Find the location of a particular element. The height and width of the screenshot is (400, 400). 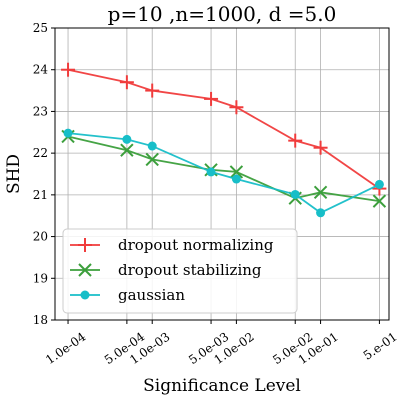

legend-label: dropout stabilizing is located at coordinates (190, 270).